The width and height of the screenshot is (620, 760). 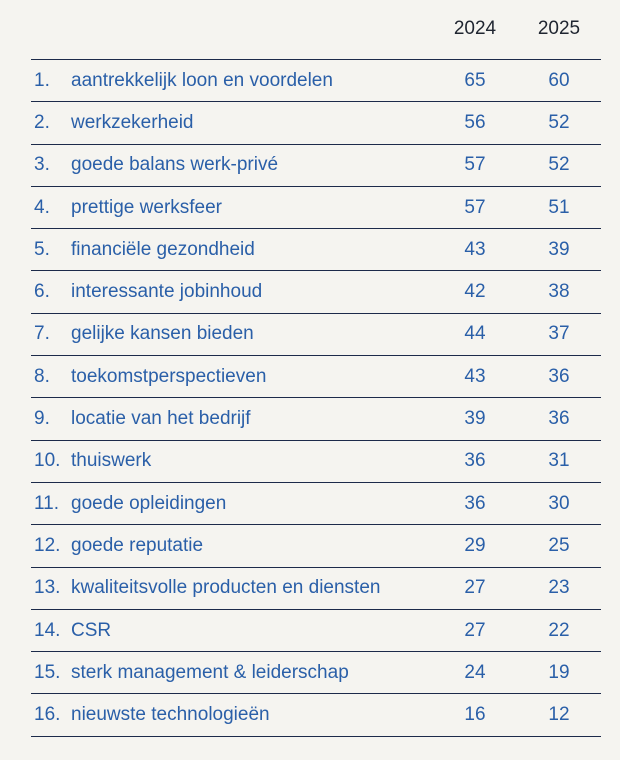 I want to click on row-rank: 9., so click(x=42, y=419).